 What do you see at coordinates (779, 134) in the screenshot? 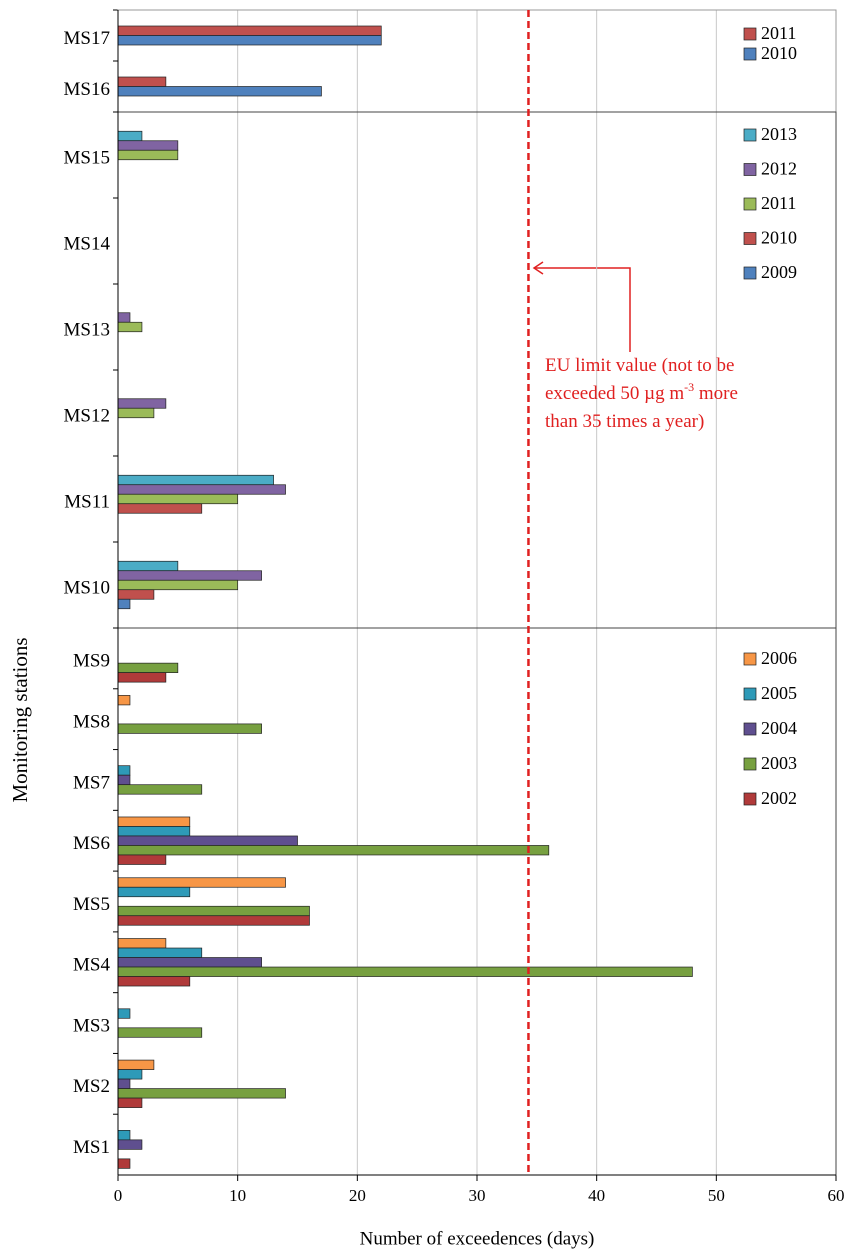
I see `legend-label: 2013` at bounding box center [779, 134].